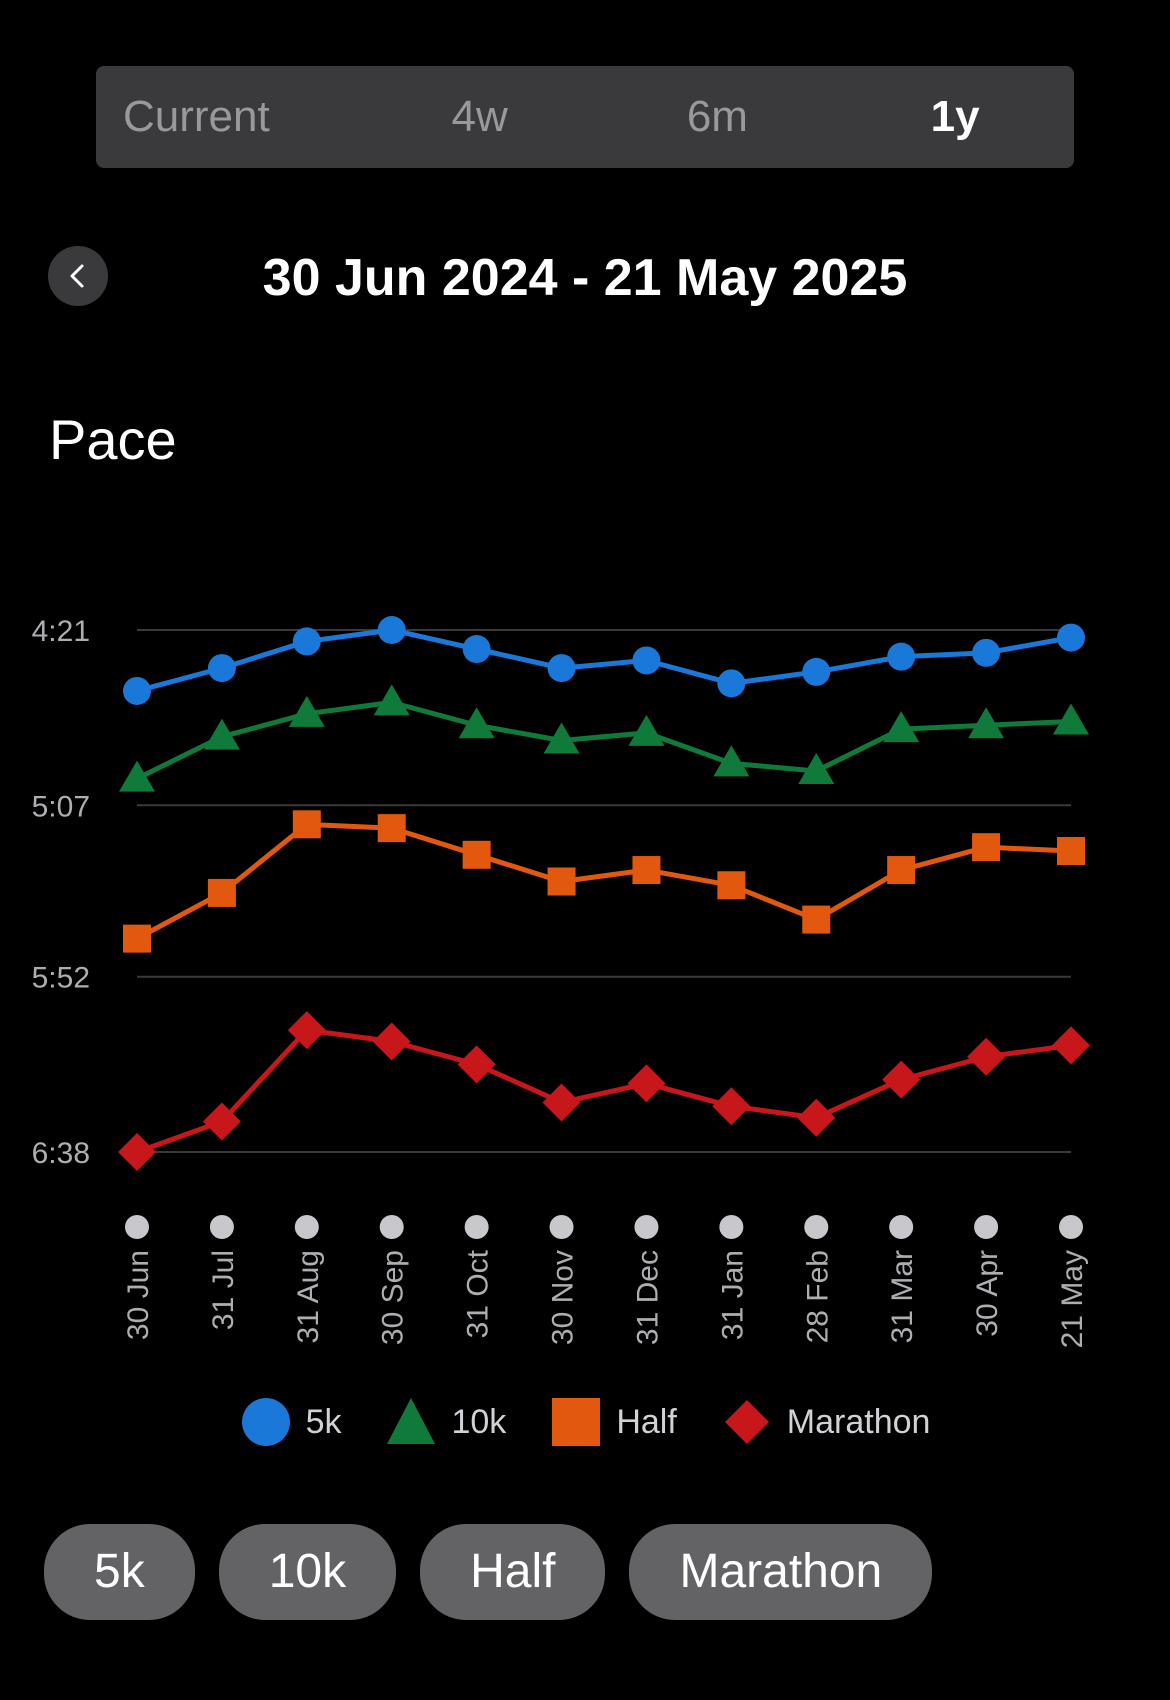  Describe the element at coordinates (647, 1297) in the screenshot. I see `x-tick-label: 31 Dec` at that location.